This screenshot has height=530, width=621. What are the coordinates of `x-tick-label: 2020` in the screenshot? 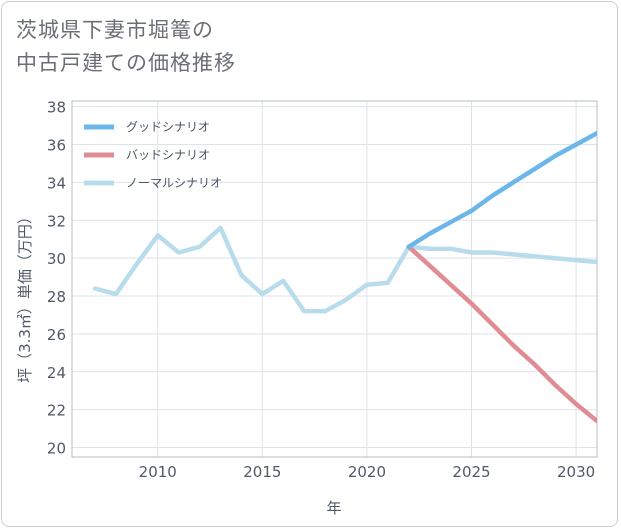 It's located at (367, 472).